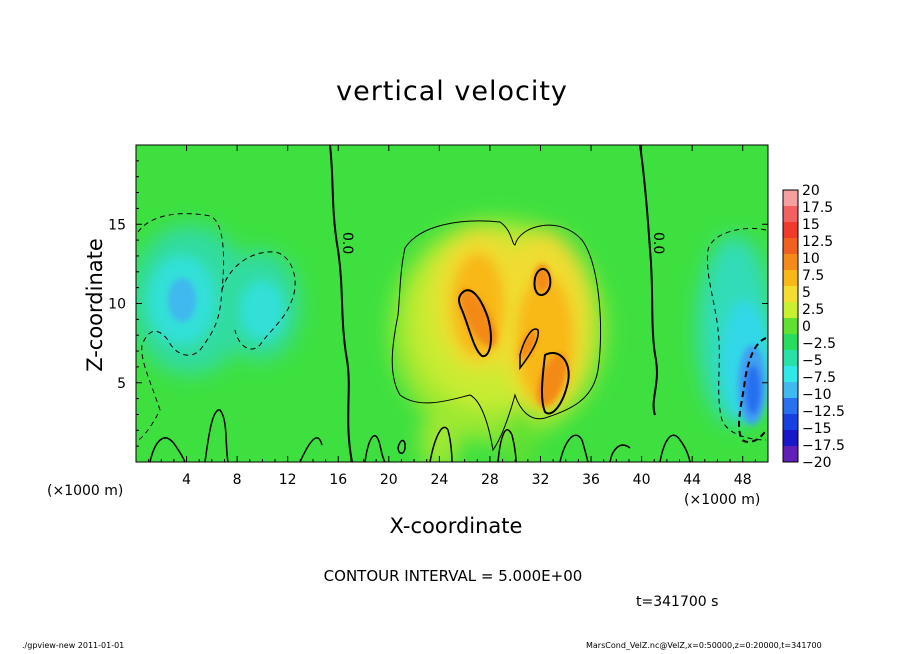 The image size is (904, 654). Describe the element at coordinates (722, 500) in the screenshot. I see `x-unit-label-right: (×1000 m)` at that location.